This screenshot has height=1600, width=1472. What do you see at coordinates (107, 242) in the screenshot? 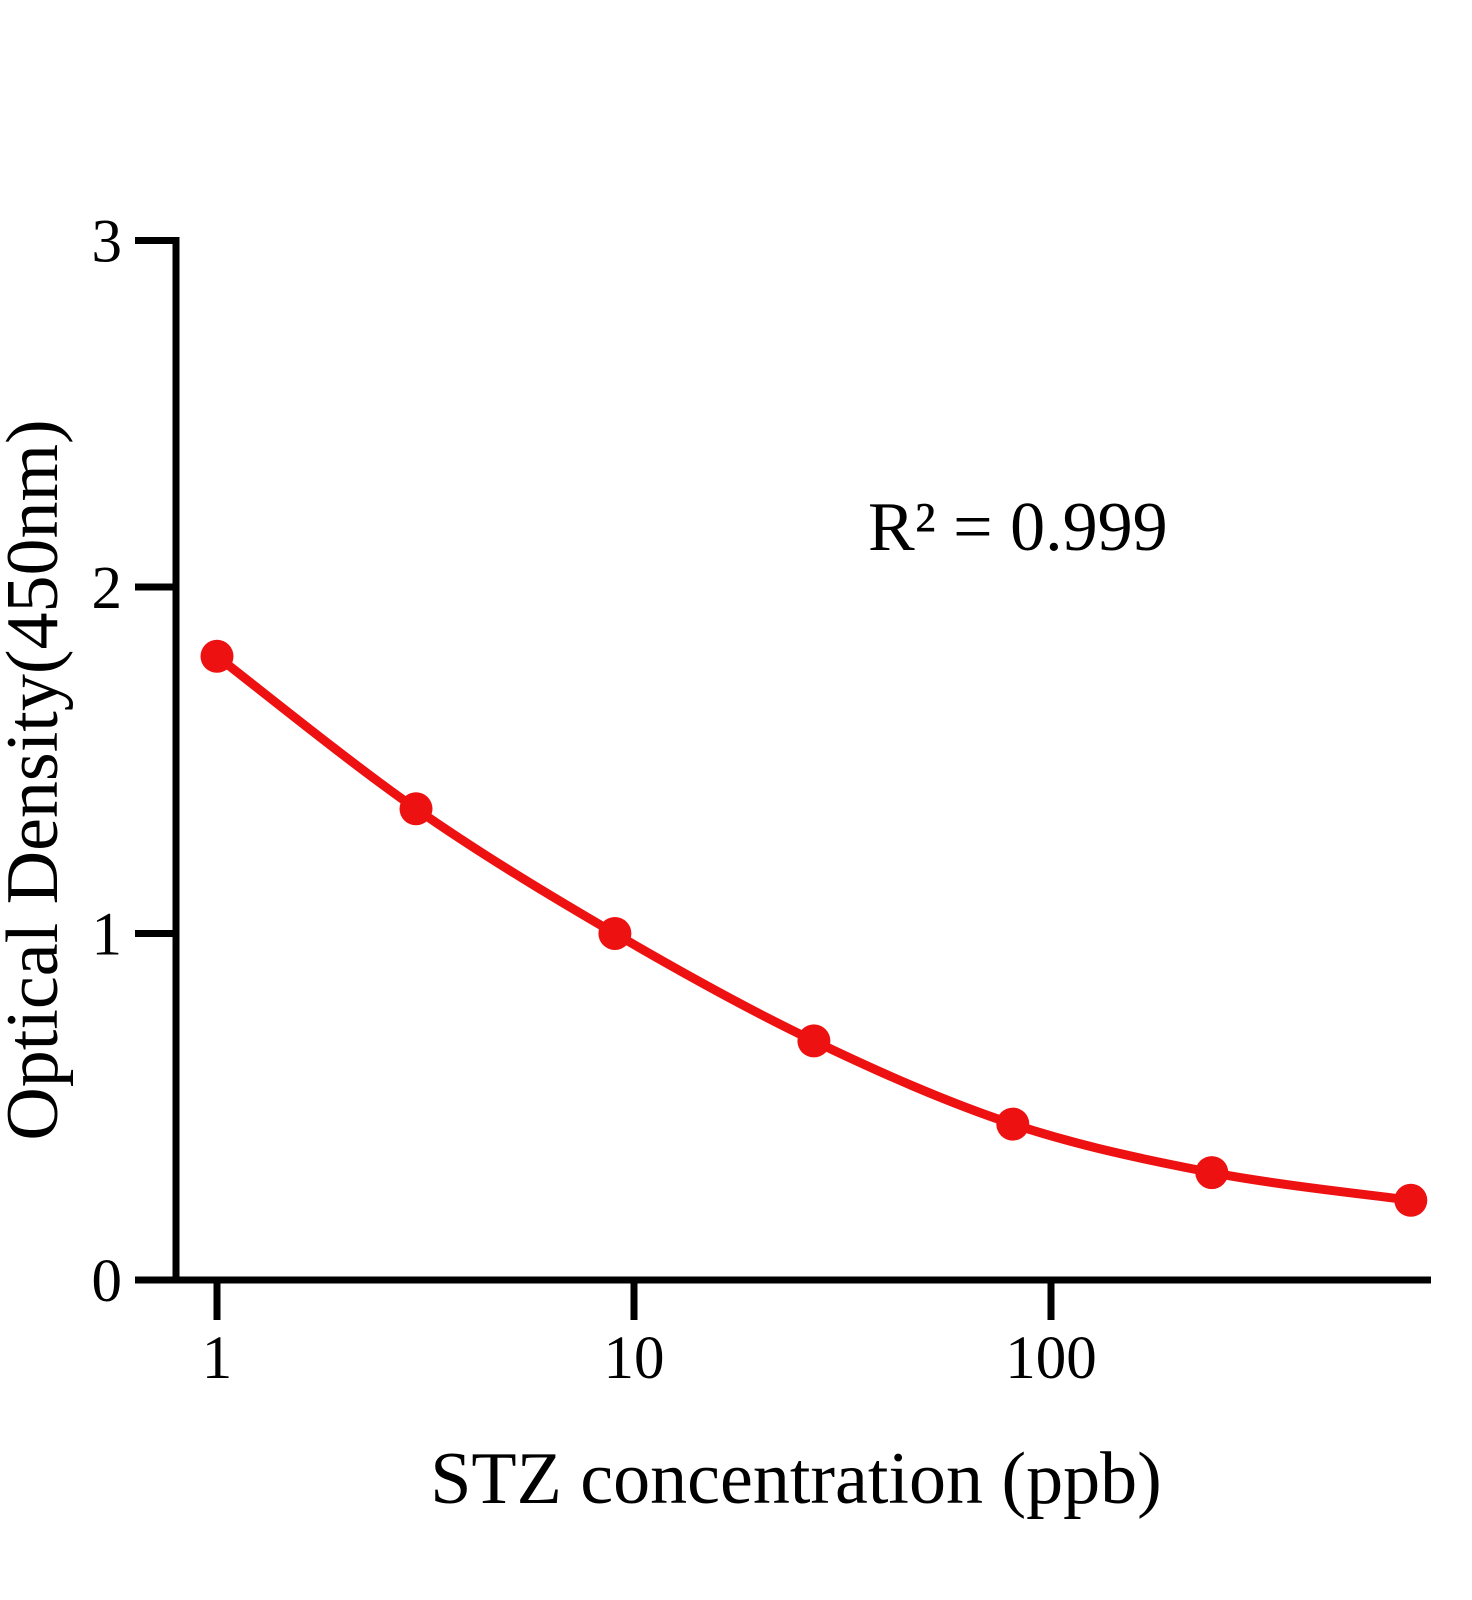
I see `y-tick-label: 3` at bounding box center [107, 242].